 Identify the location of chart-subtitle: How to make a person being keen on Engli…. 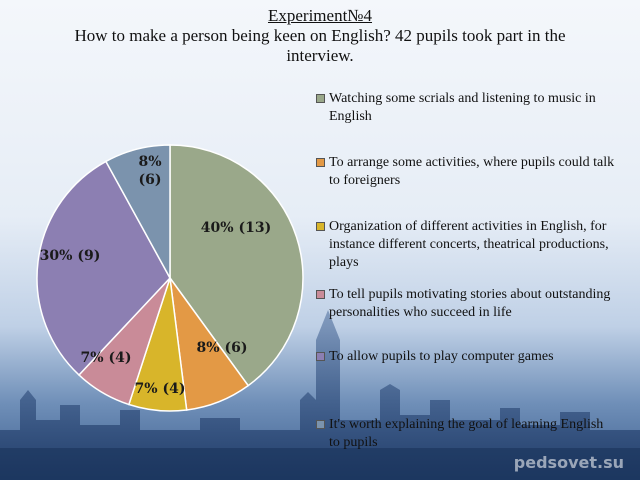
(320, 45).